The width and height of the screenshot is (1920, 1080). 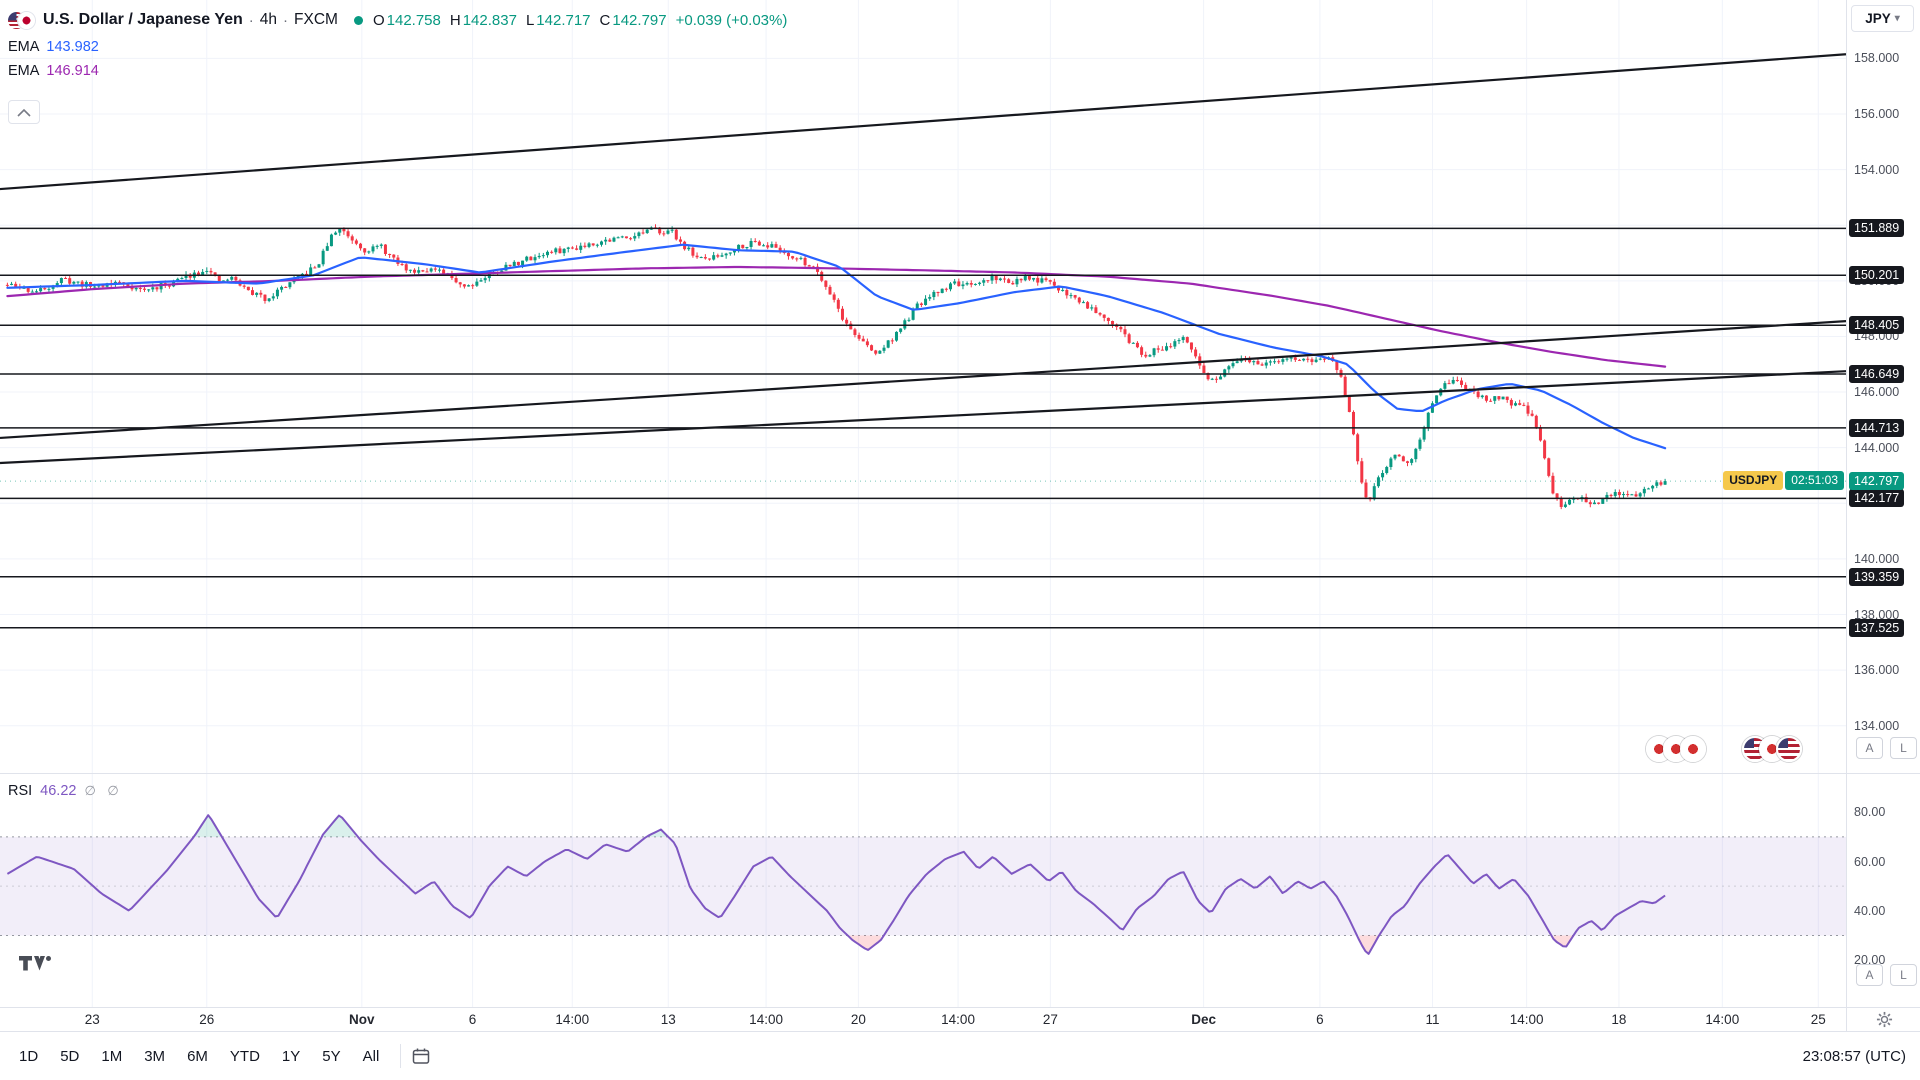 What do you see at coordinates (72, 70) in the screenshot?
I see `ema-slow-value: 146.914` at bounding box center [72, 70].